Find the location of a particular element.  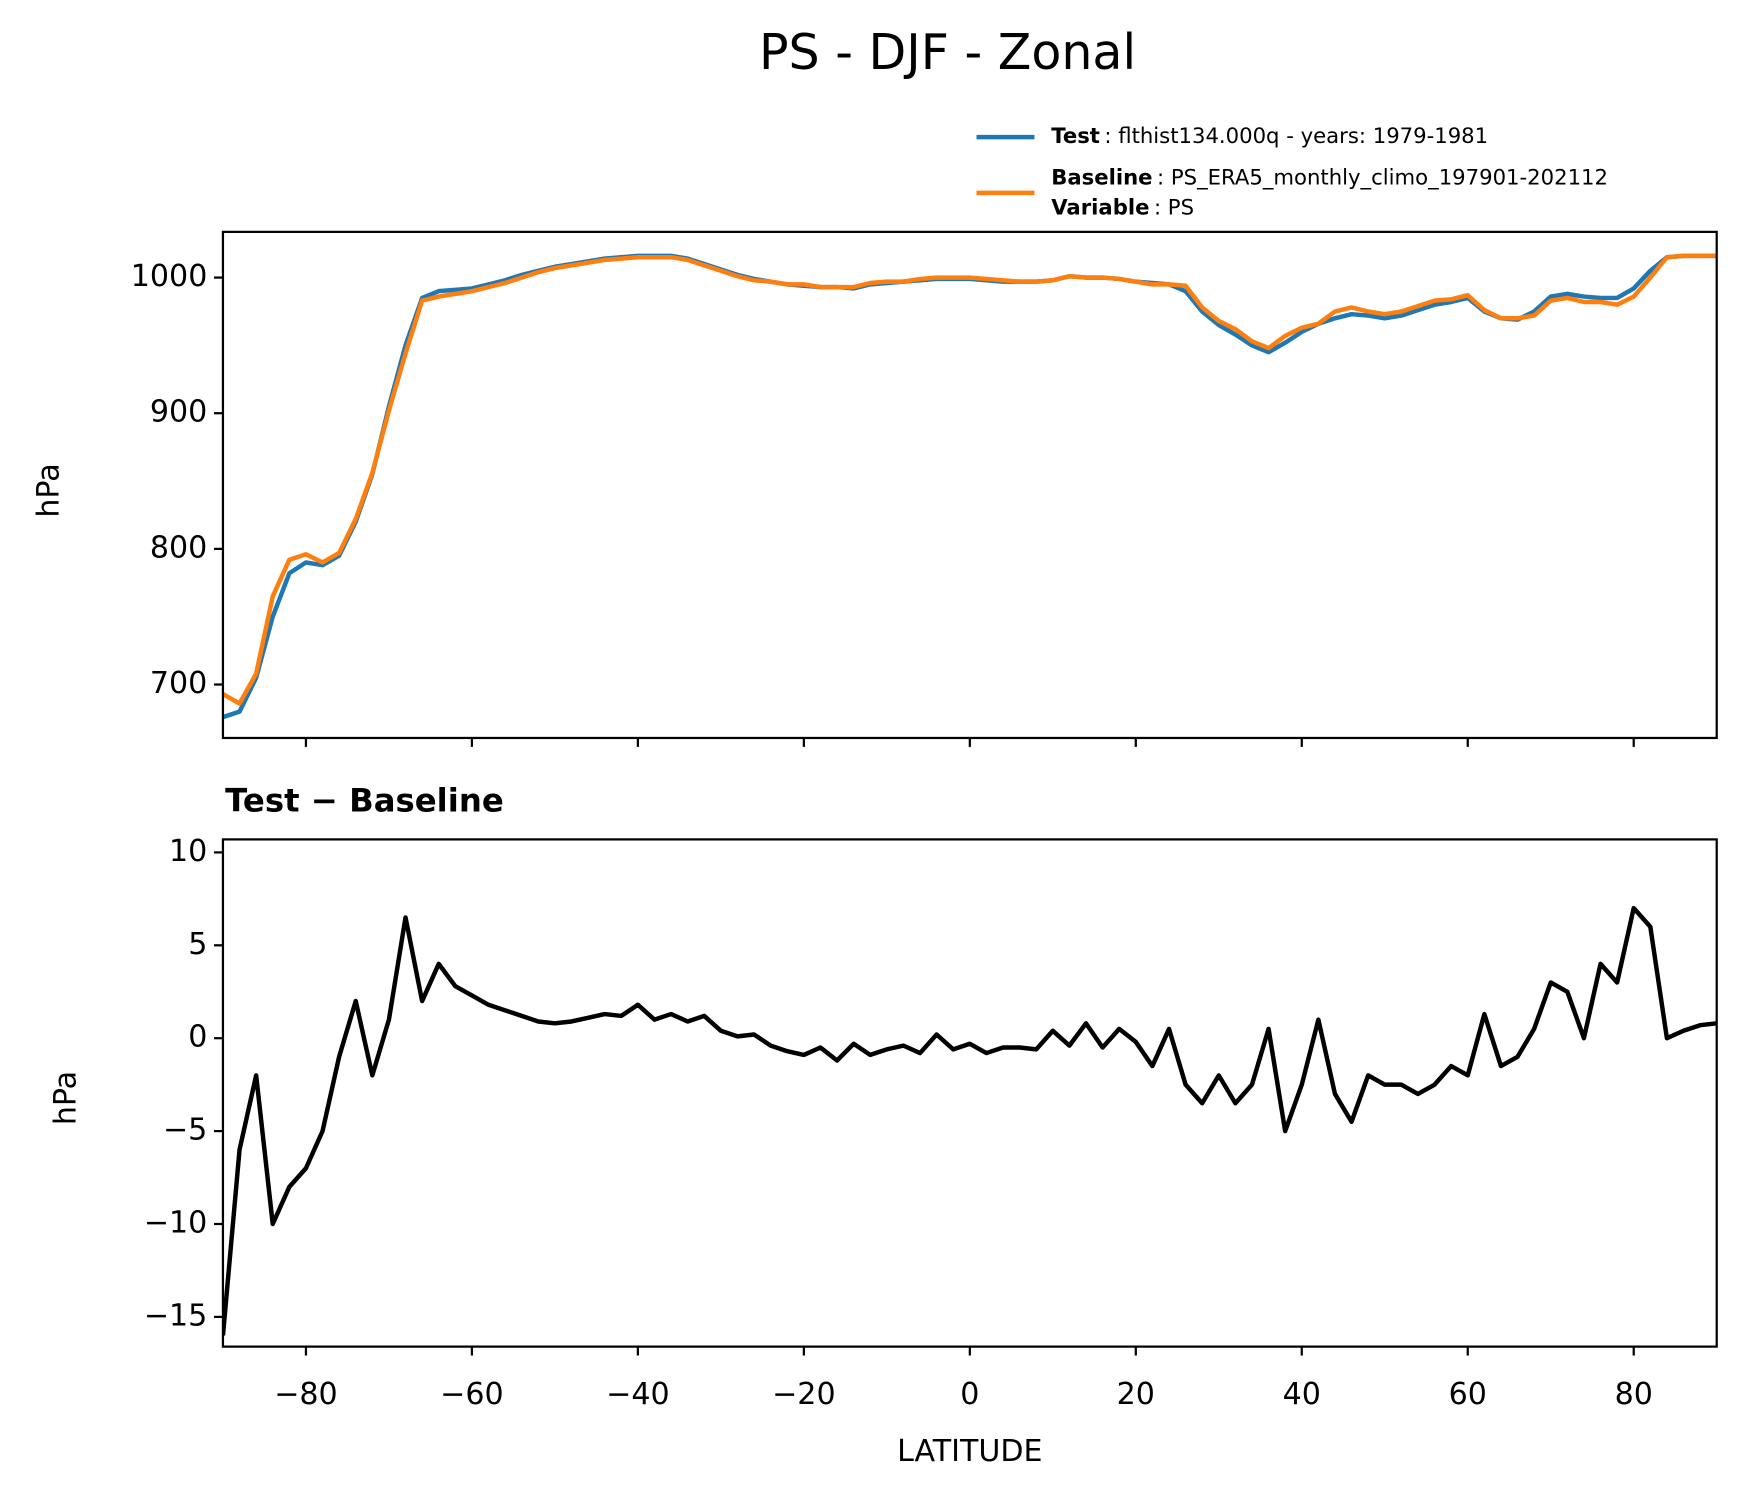

y-tick-label: 800 is located at coordinates (178, 547).